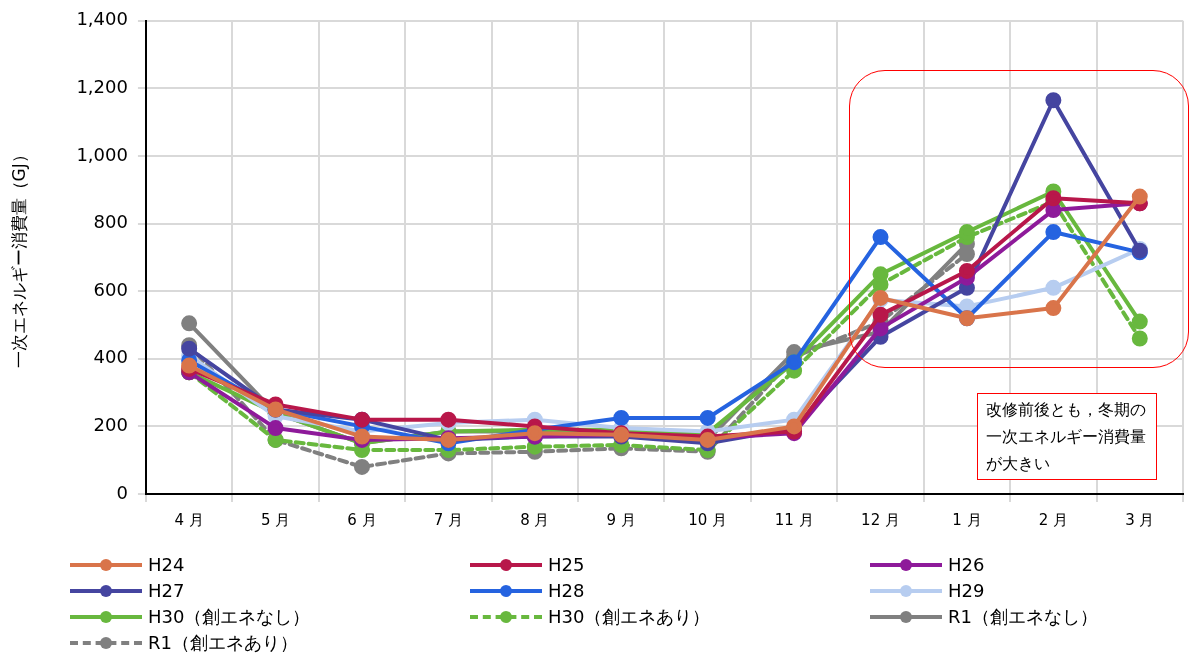  Describe the element at coordinates (966, 565) in the screenshot. I see `legend-label: H26` at that location.